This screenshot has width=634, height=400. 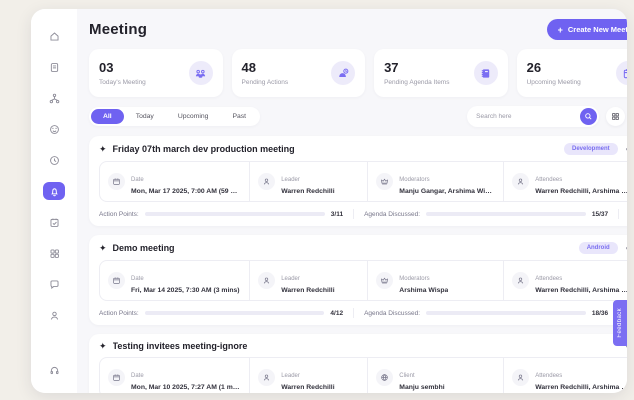 I want to click on stat-card-pending-agenda: 37 Pending Agenda Items, so click(x=441, y=73).